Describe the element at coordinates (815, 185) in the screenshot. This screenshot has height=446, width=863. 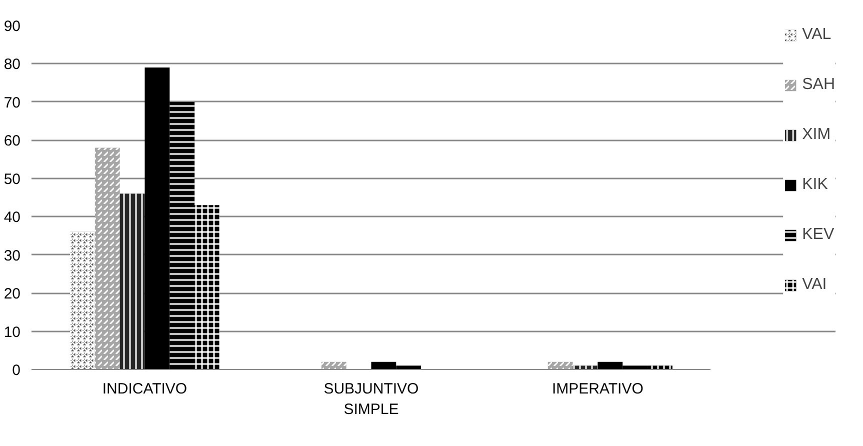
I see `legend-label: KIK` at that location.